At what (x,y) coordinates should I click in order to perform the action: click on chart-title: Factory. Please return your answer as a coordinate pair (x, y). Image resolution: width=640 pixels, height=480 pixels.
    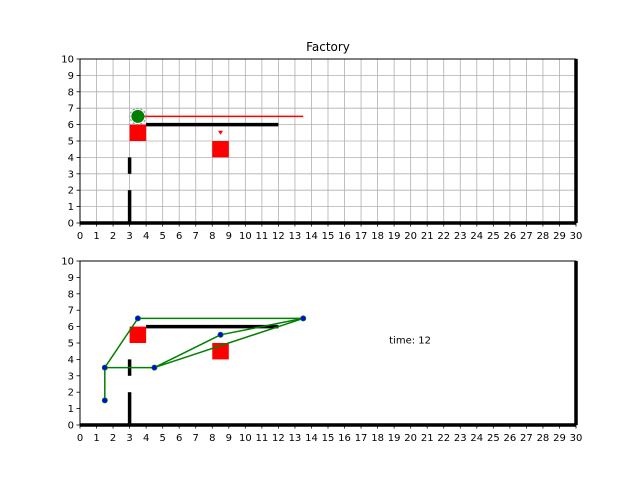
    Looking at the image, I should click on (328, 47).